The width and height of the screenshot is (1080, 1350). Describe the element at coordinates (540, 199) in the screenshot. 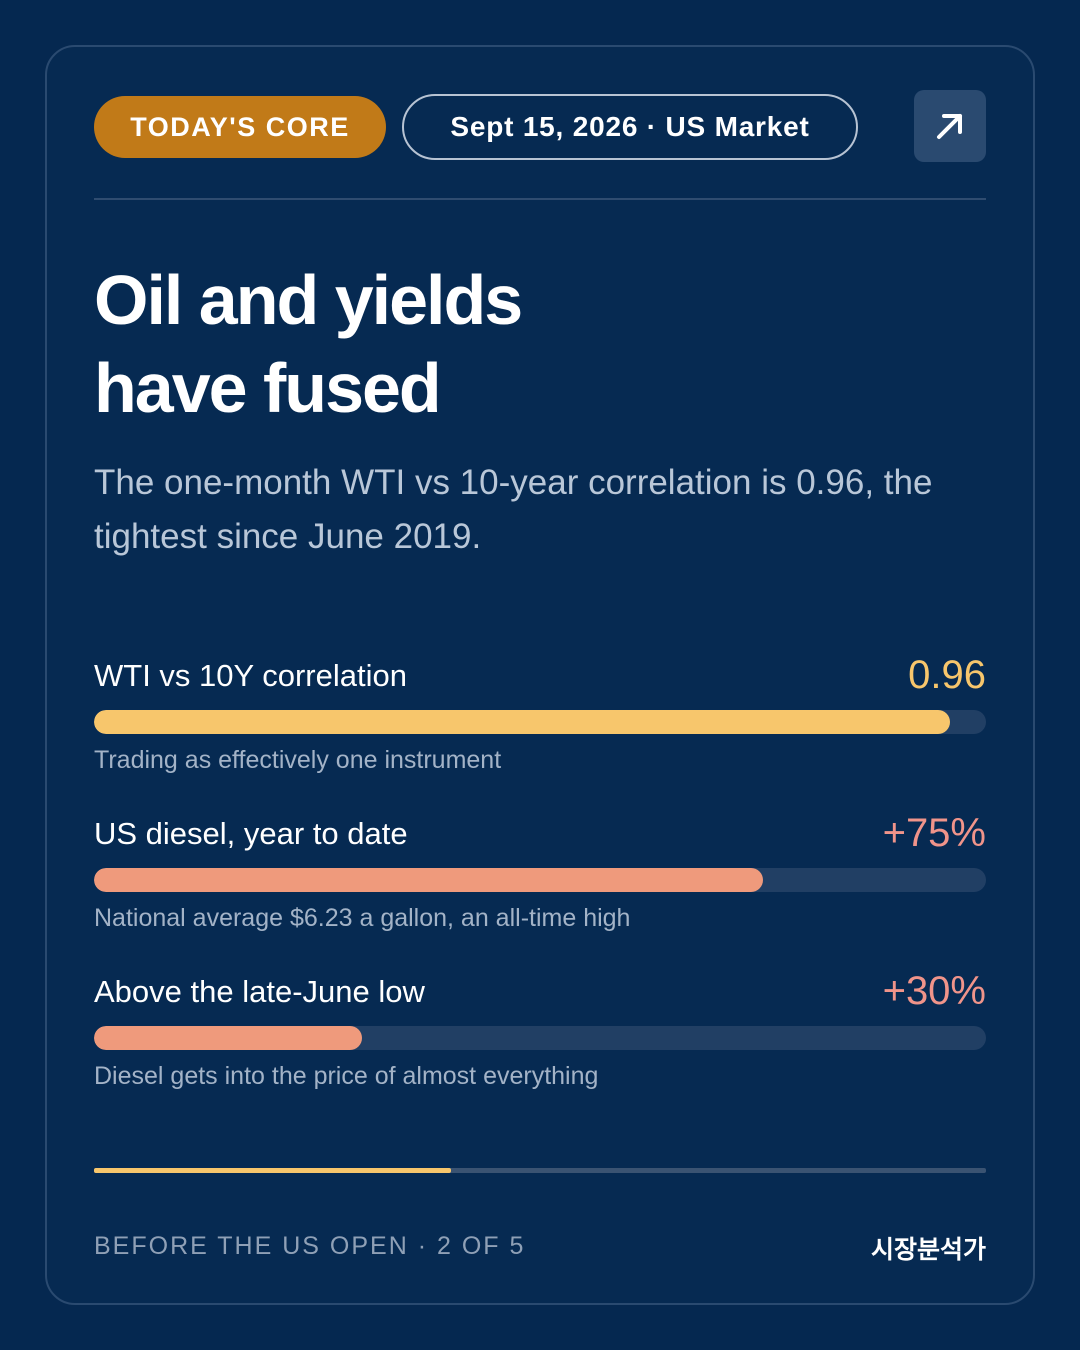

I see `header-divider` at that location.